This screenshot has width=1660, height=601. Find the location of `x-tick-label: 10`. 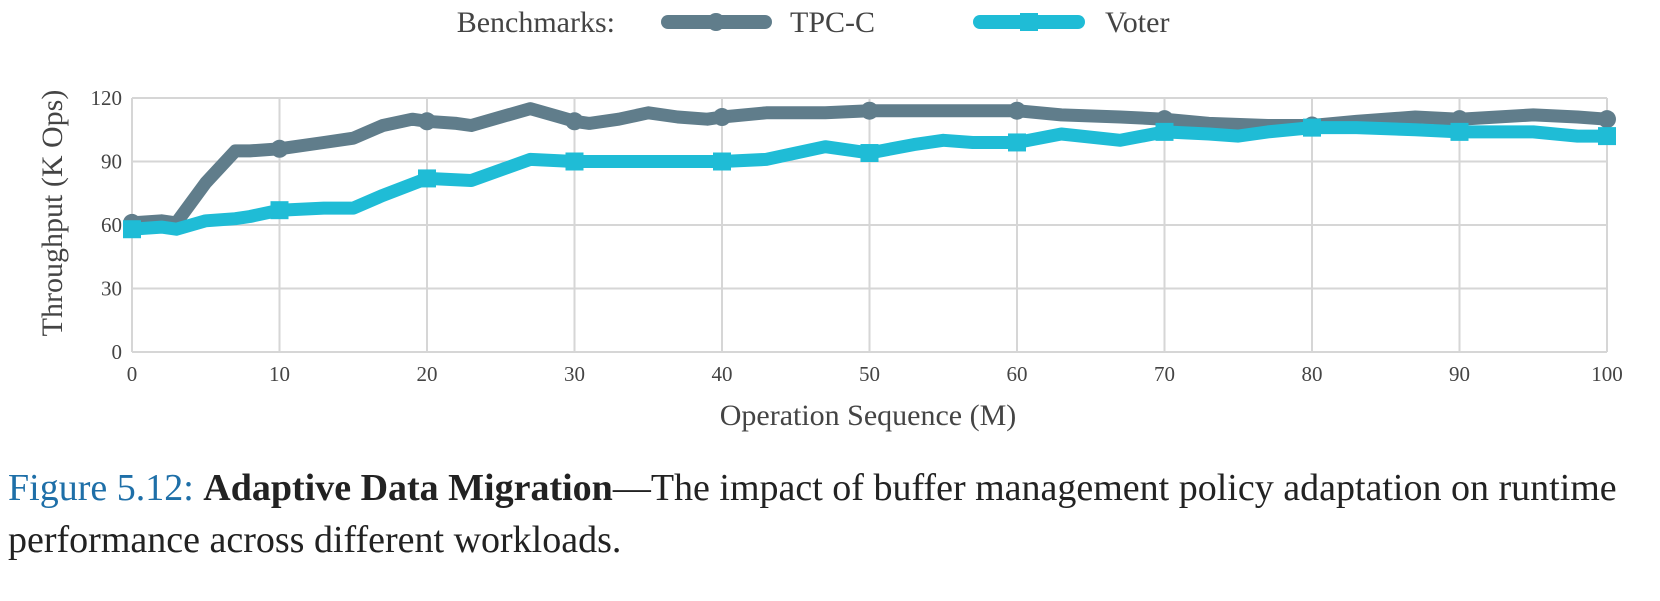

x-tick-label: 10 is located at coordinates (279, 374).